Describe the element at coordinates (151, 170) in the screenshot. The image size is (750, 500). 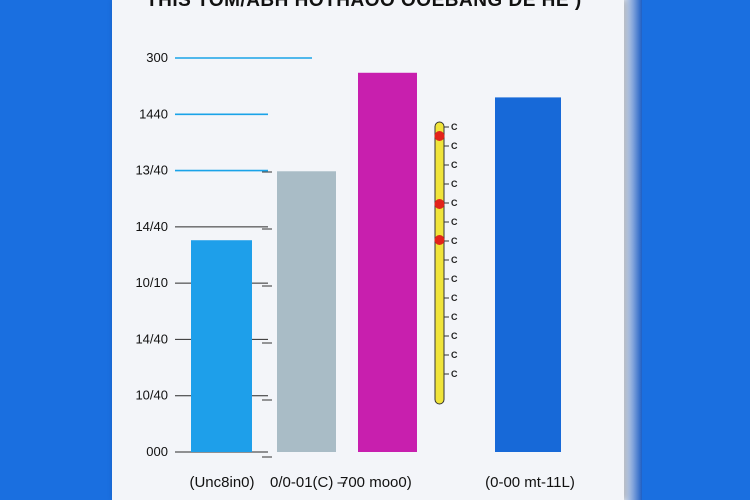
I see `y-tick-label: 13/40` at that location.